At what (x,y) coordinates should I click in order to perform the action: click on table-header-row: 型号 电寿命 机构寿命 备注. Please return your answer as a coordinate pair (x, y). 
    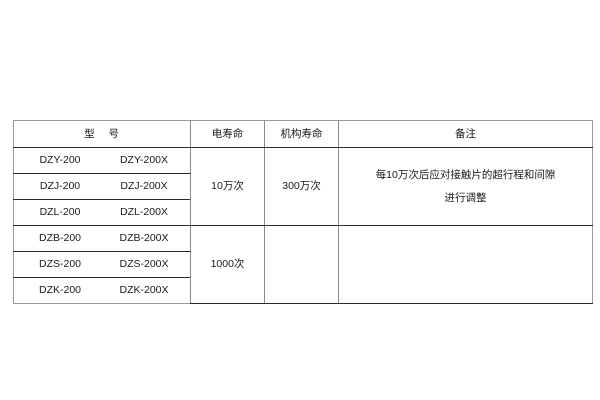
    Looking at the image, I should click on (303, 134).